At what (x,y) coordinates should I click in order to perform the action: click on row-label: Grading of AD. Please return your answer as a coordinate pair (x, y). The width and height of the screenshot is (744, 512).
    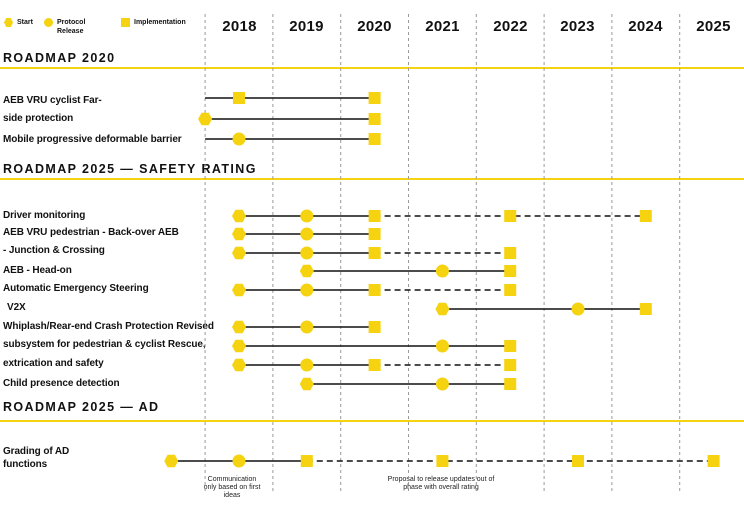
    Looking at the image, I should click on (36, 451).